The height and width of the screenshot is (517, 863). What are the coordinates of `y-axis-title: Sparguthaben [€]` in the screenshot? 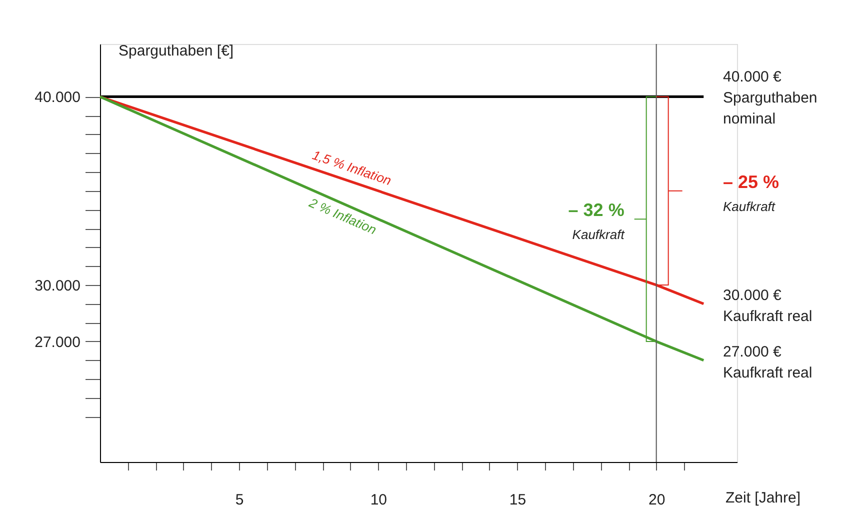 It's located at (176, 51).